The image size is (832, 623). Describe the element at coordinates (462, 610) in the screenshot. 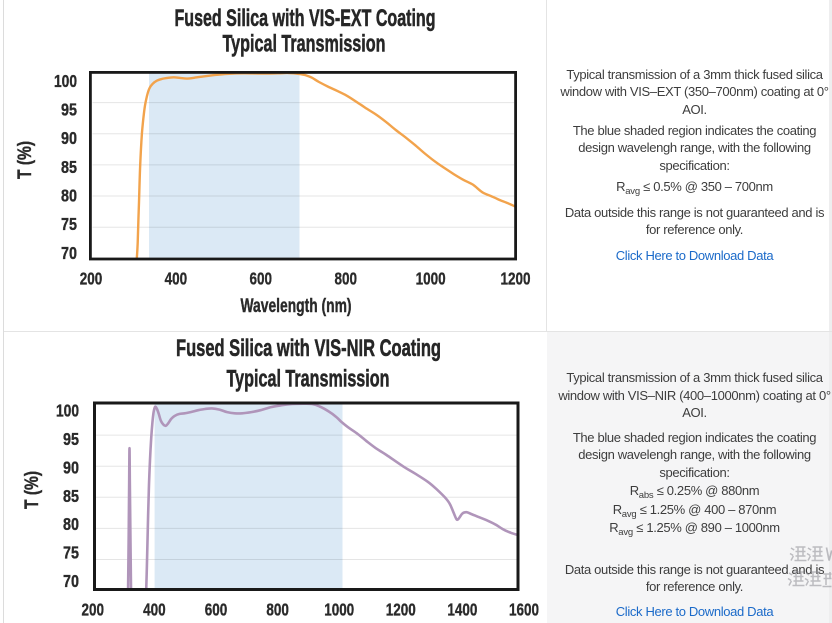

I see `svg-text: 1400` at that location.